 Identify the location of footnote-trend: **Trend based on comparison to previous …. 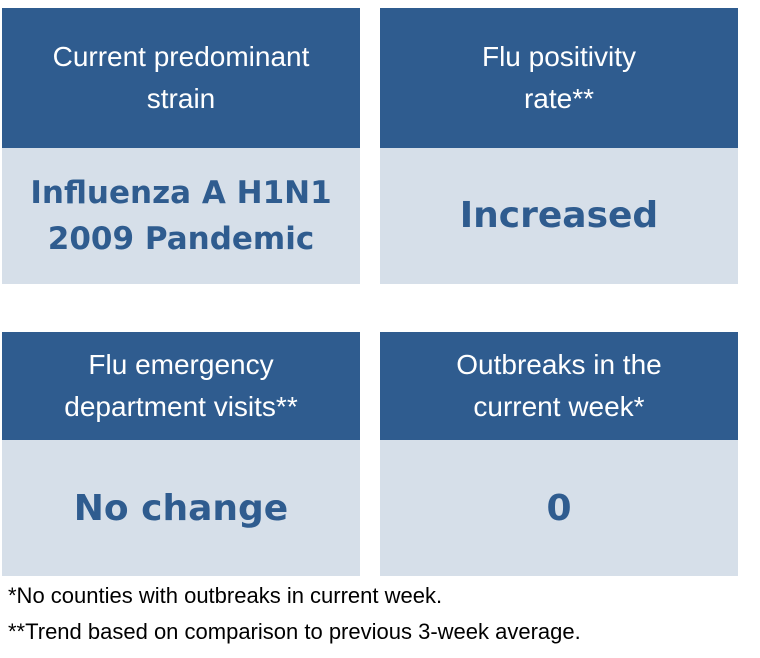
(294, 631).